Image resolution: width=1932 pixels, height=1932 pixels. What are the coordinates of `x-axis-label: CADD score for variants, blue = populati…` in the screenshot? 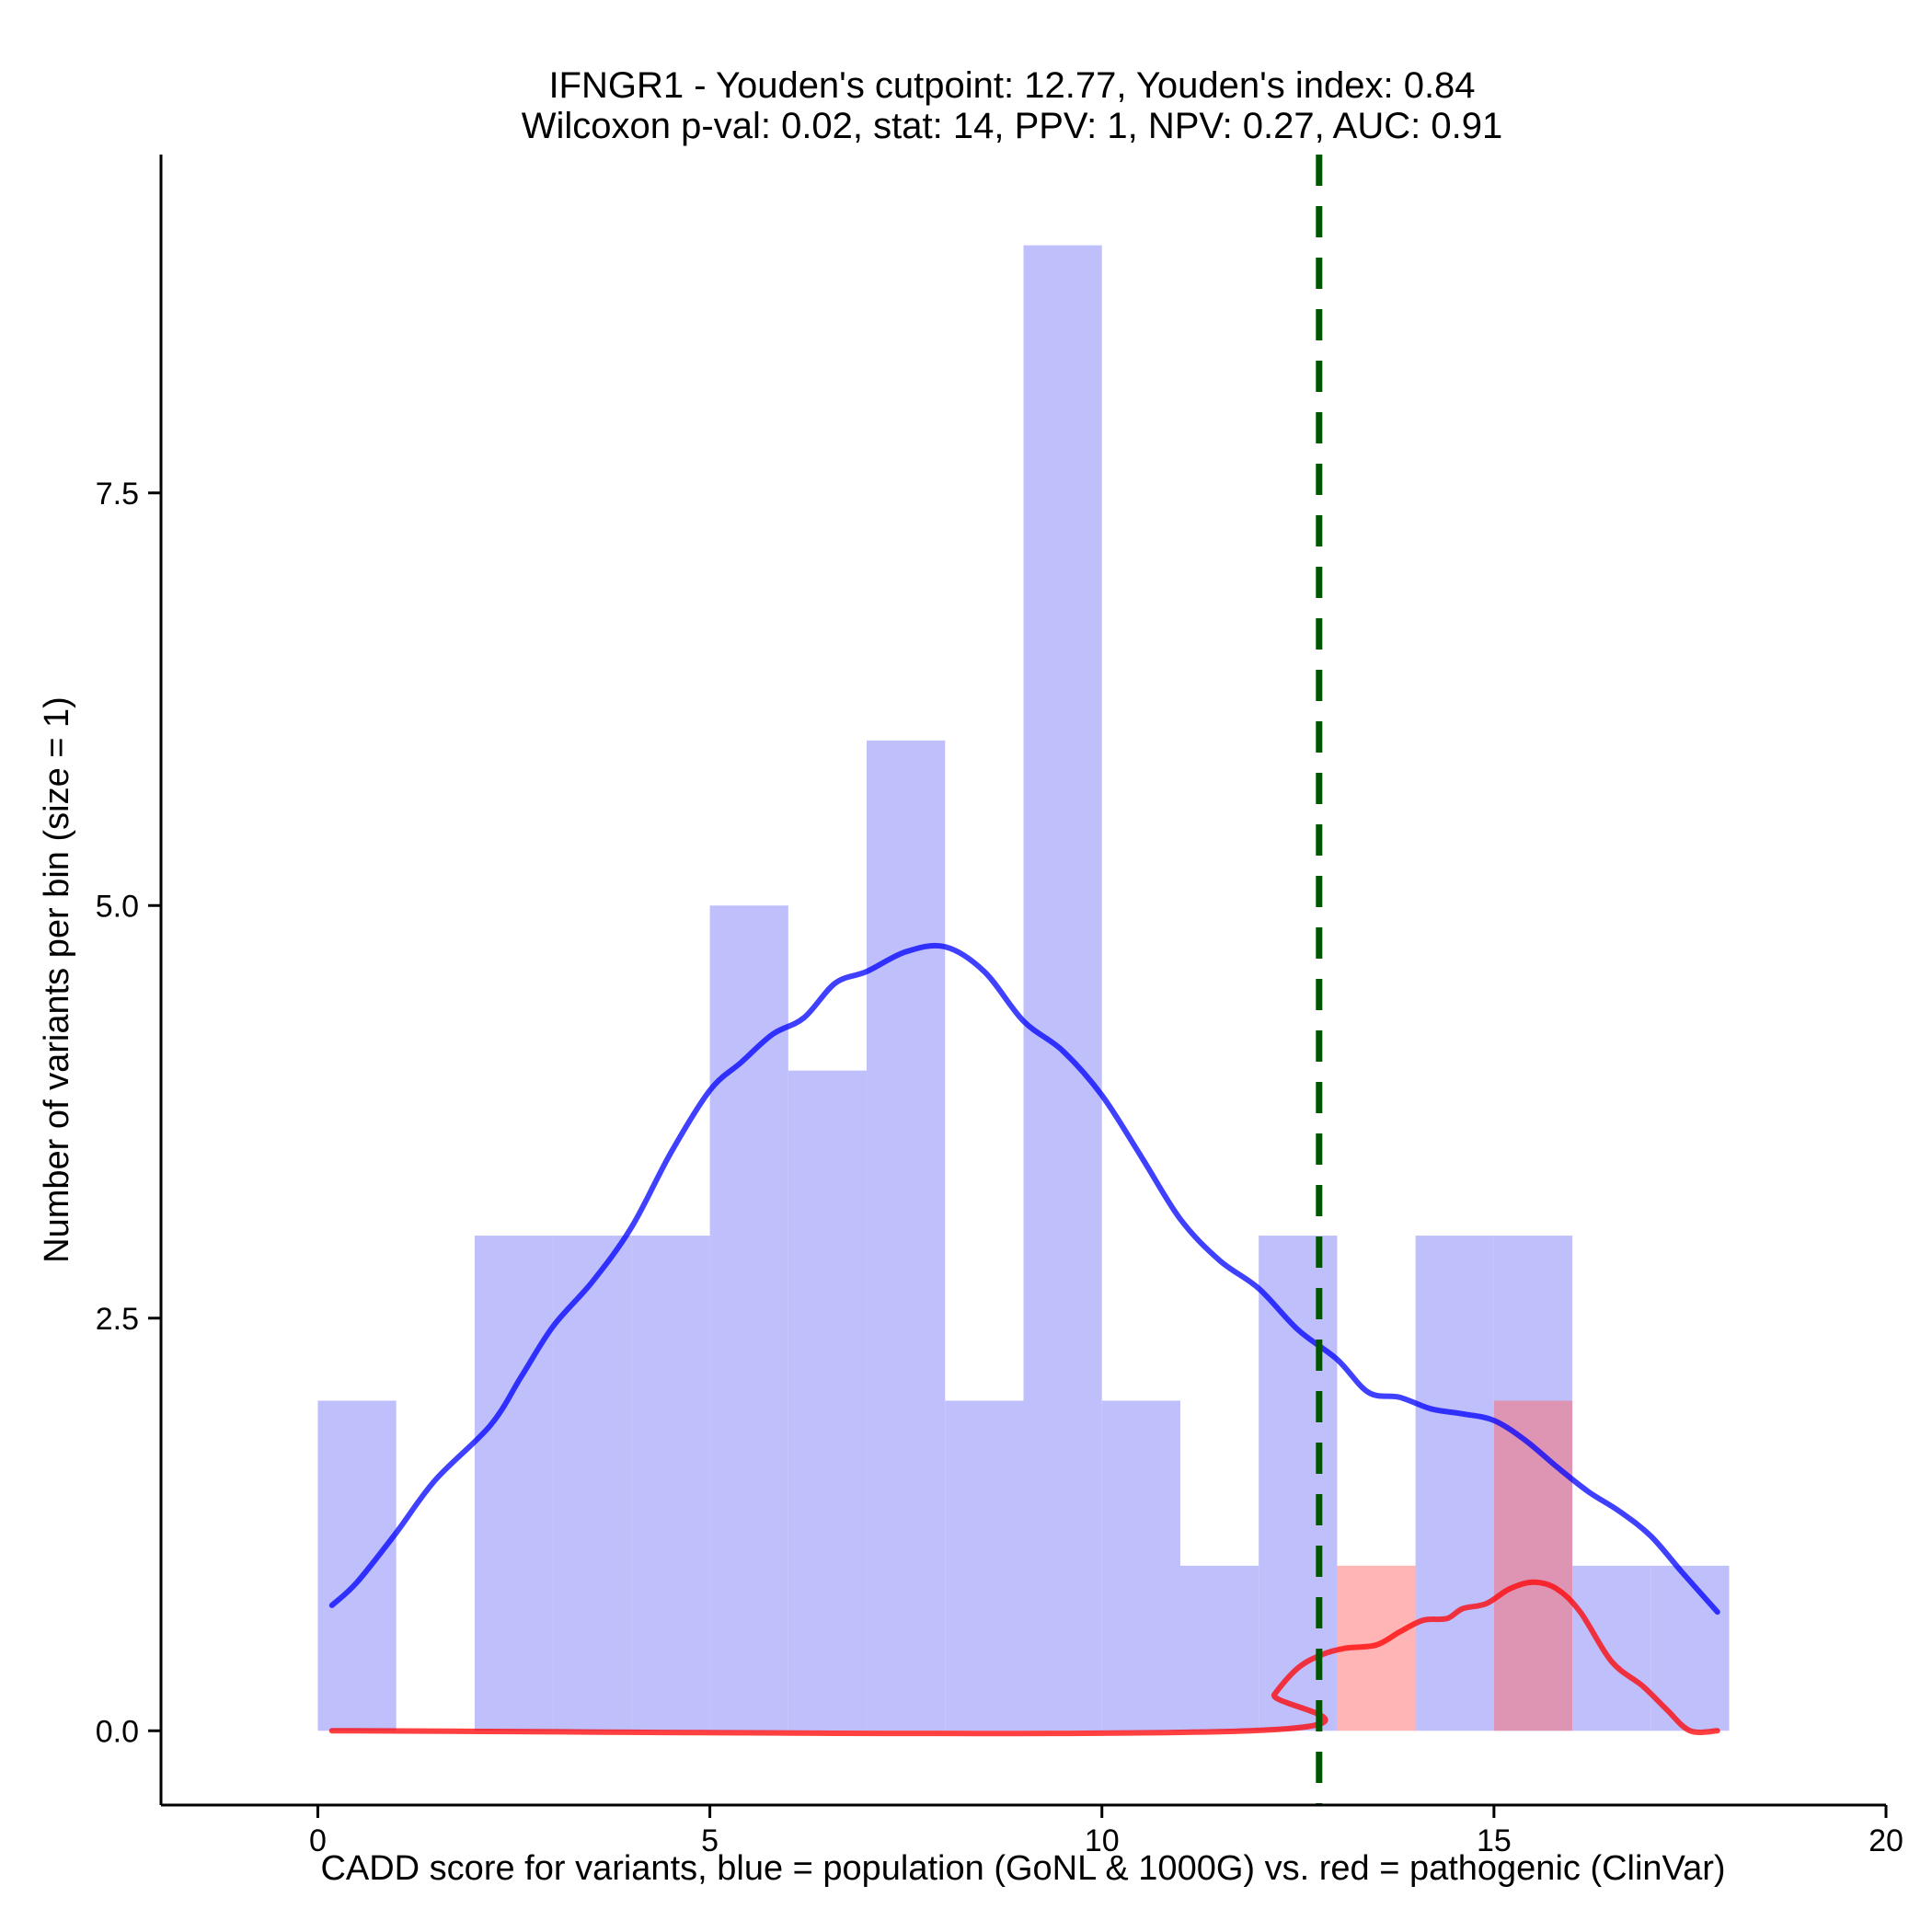 It's located at (1022, 1868).